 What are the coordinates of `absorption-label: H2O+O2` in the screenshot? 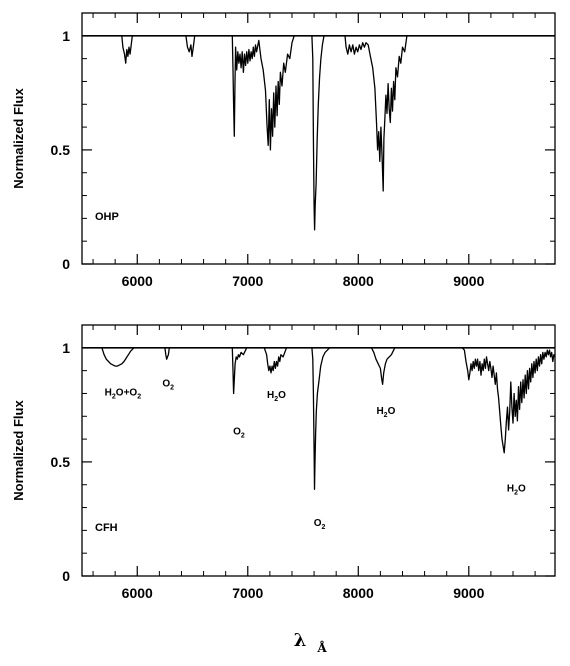 It's located at (123, 394).